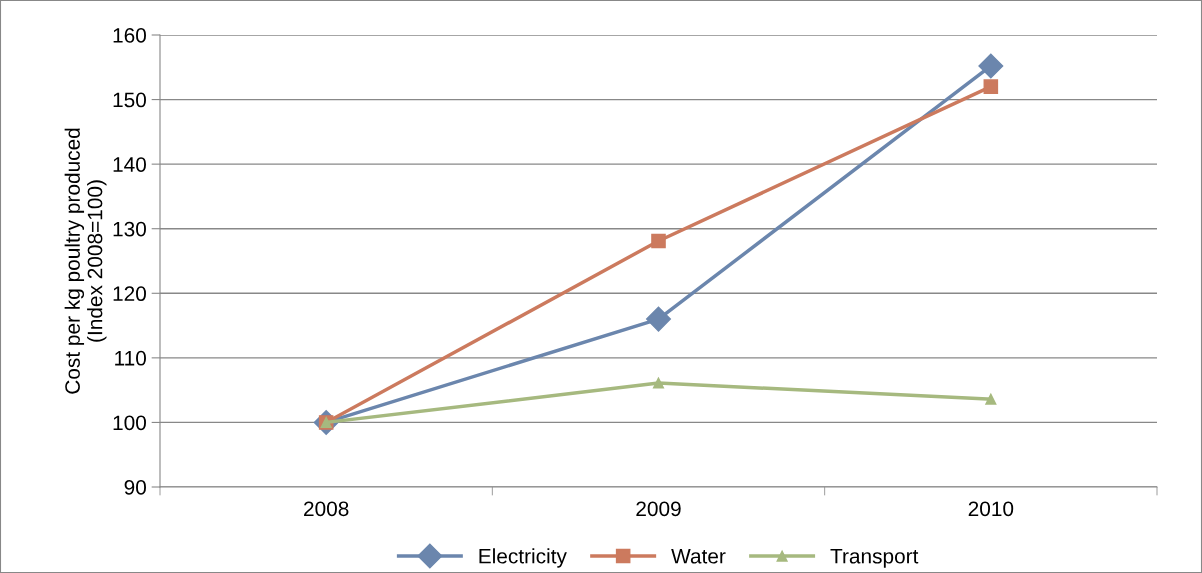  Describe the element at coordinates (326, 509) in the screenshot. I see `x-tick-label: 2008` at that location.